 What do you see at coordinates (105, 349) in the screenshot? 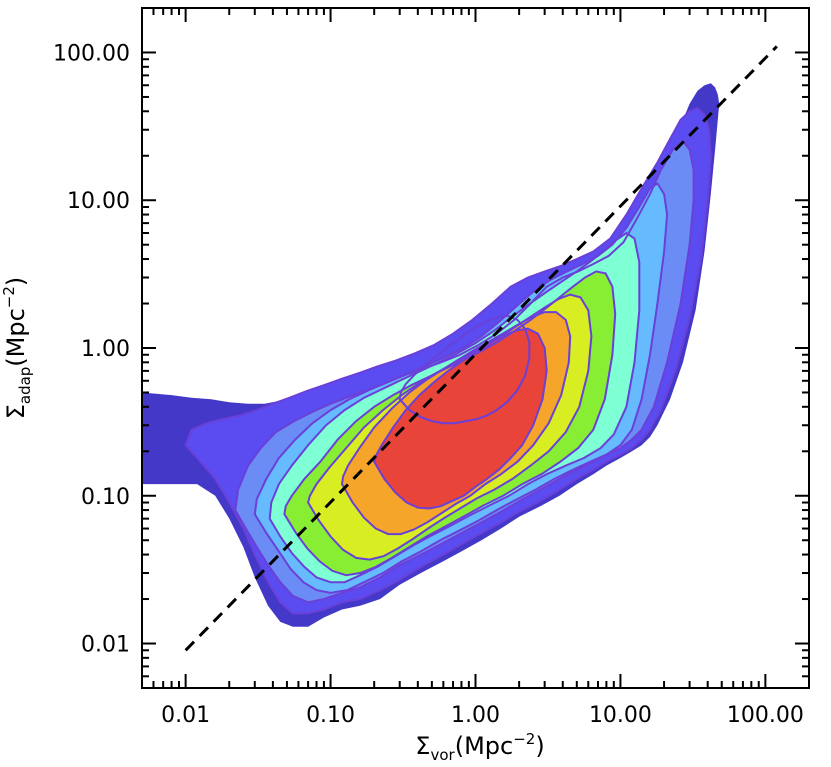
I see `y-tick-label: 1.00` at bounding box center [105, 349].